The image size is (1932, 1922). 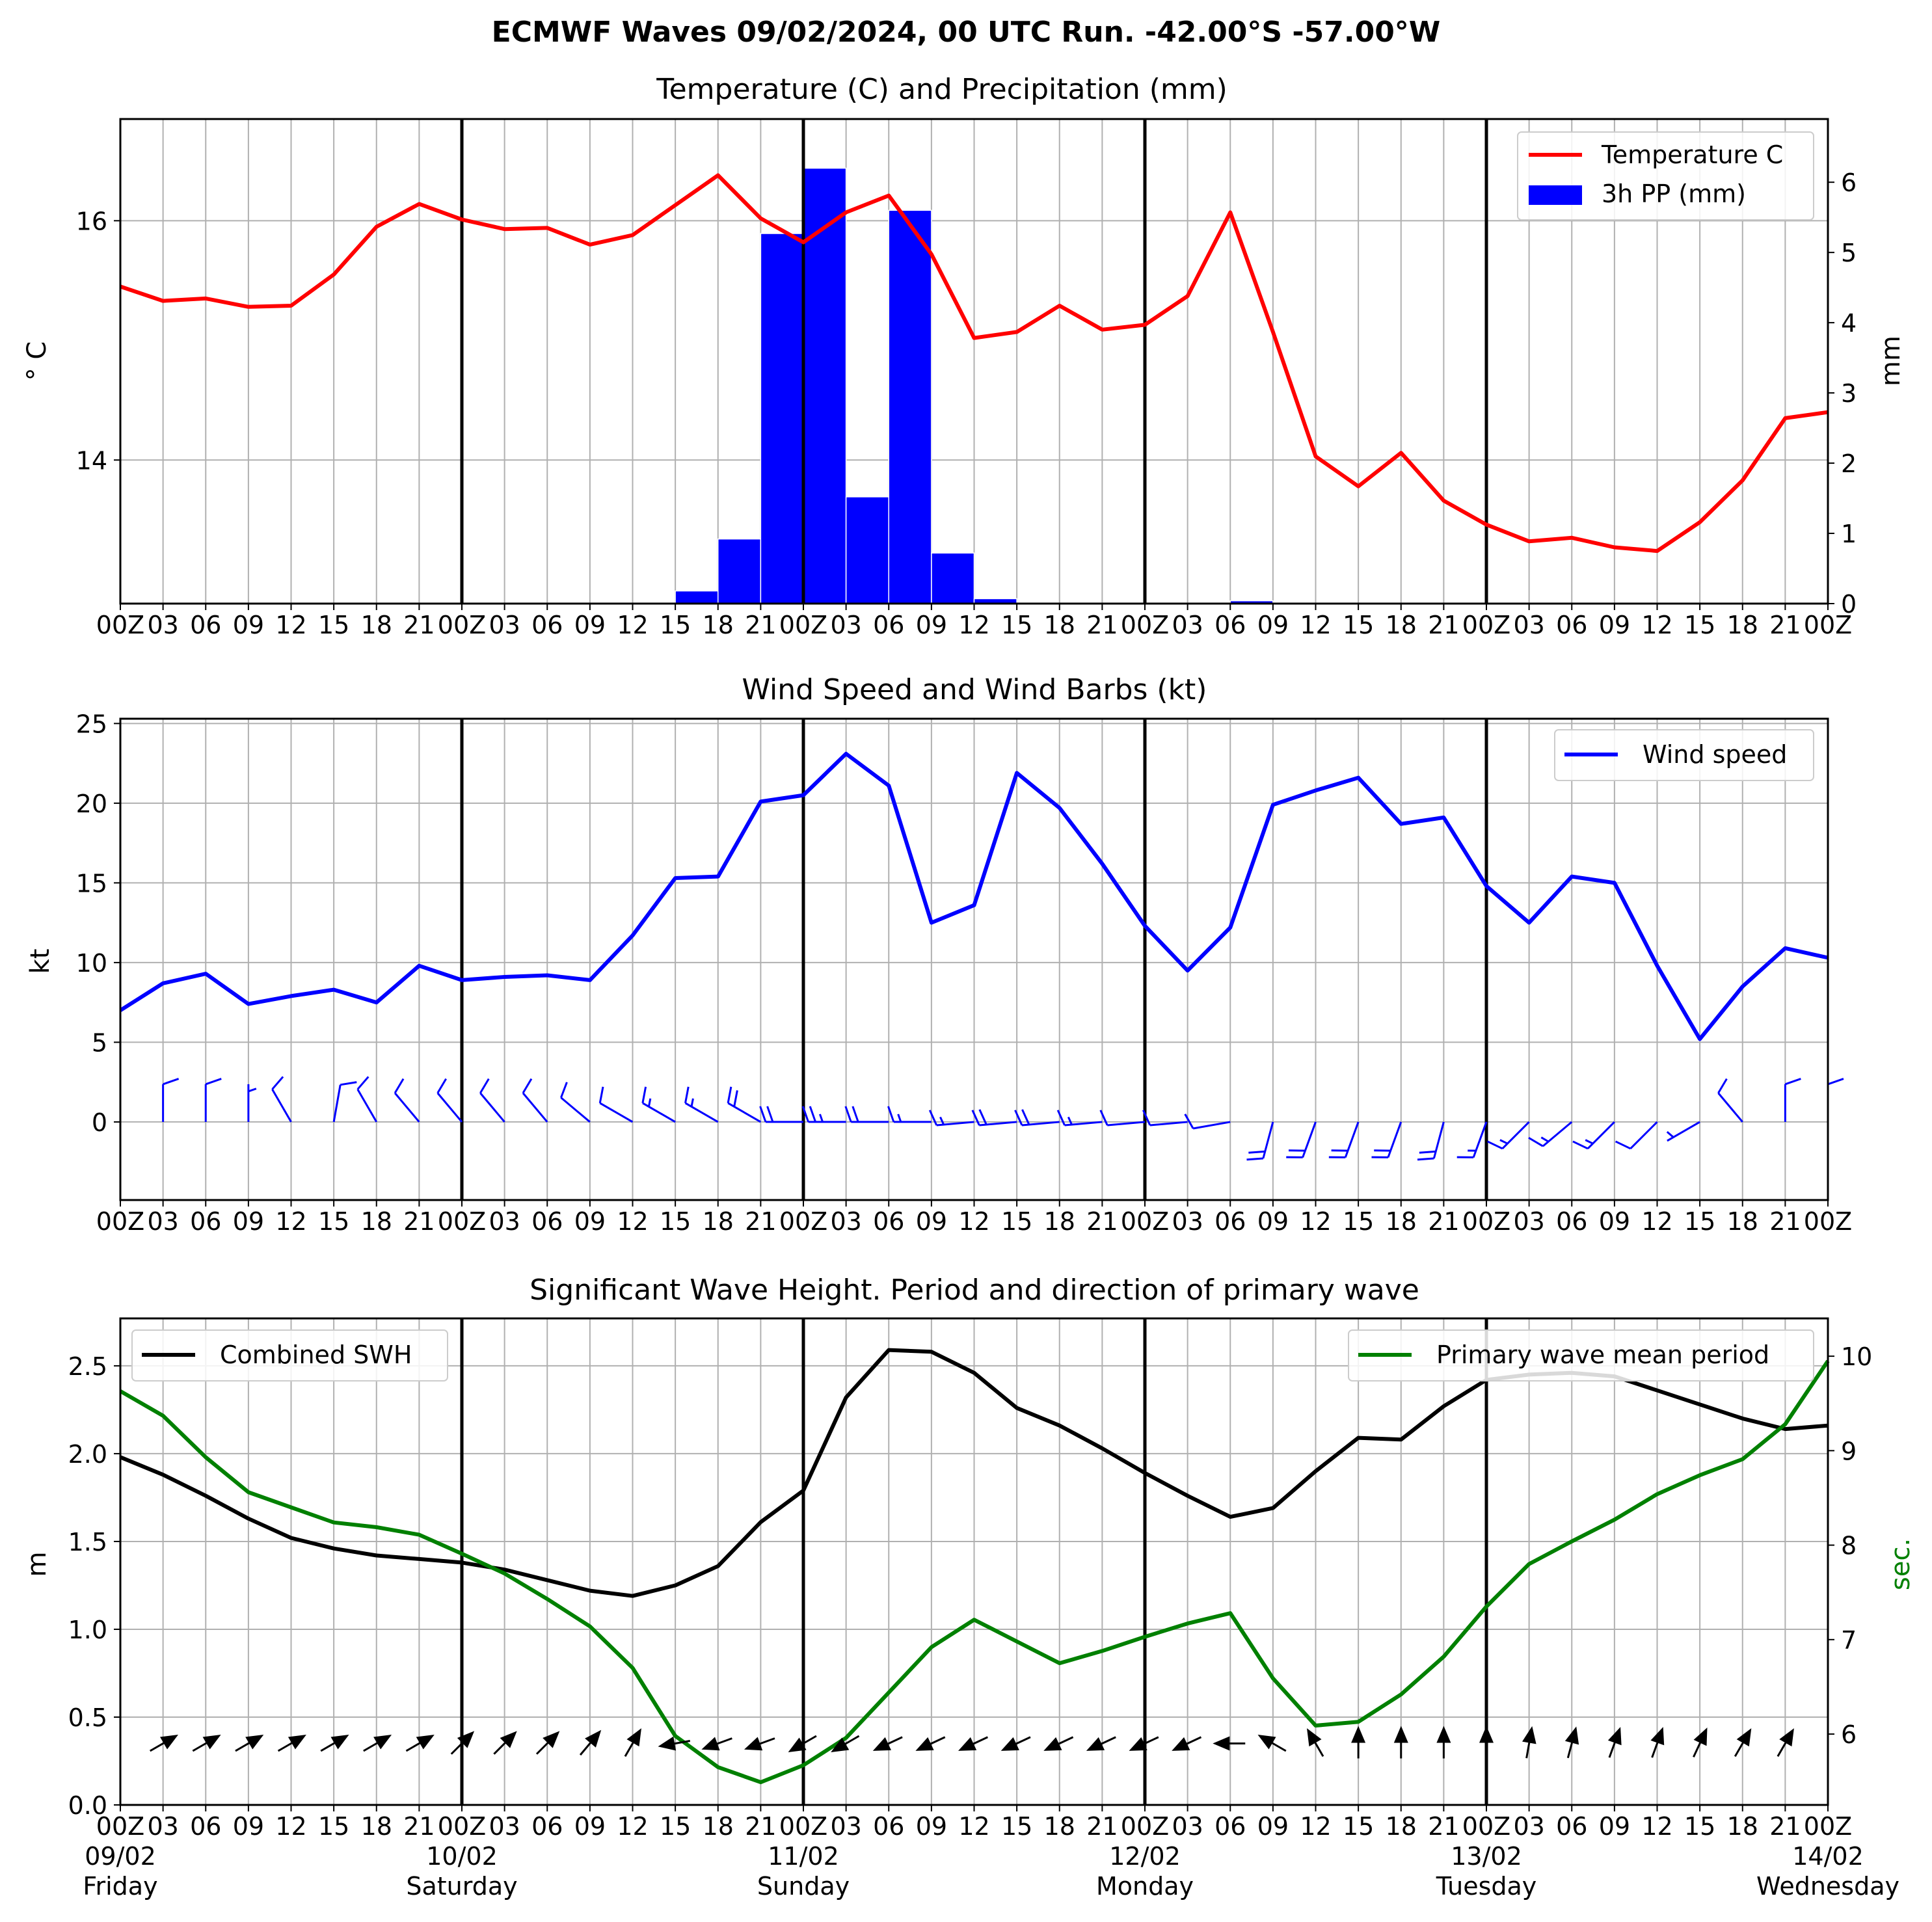 What do you see at coordinates (1849, 253) in the screenshot?
I see `y-right-tick-label: 5` at bounding box center [1849, 253].